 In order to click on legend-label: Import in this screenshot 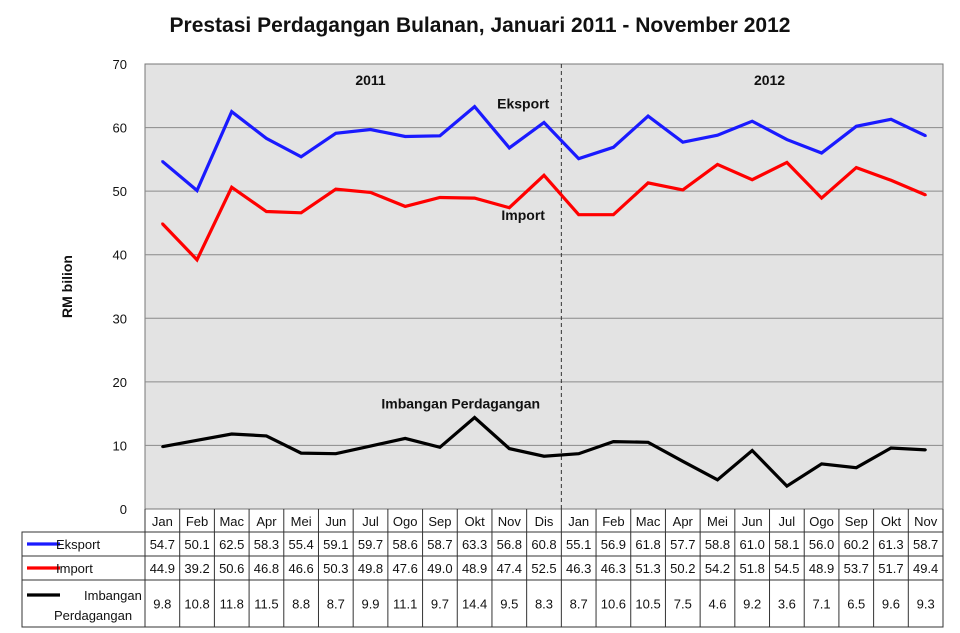, I will do `click(74, 568)`.